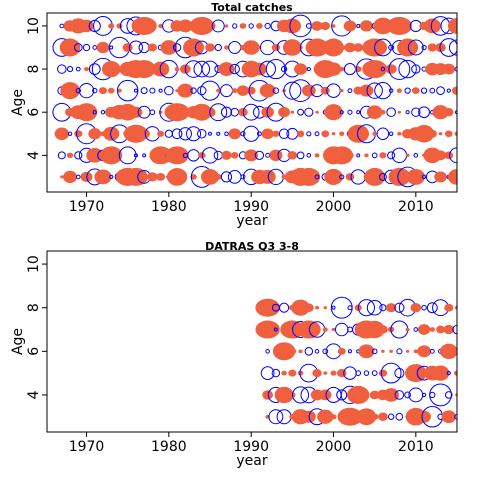  I want to click on panel-title: Total catches, so click(252, 7).